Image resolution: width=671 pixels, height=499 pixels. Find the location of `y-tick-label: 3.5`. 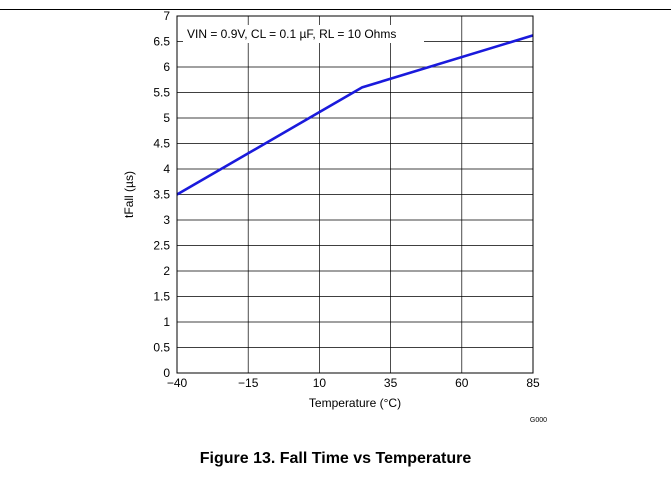

y-tick-label: 3.5 is located at coordinates (161, 195).